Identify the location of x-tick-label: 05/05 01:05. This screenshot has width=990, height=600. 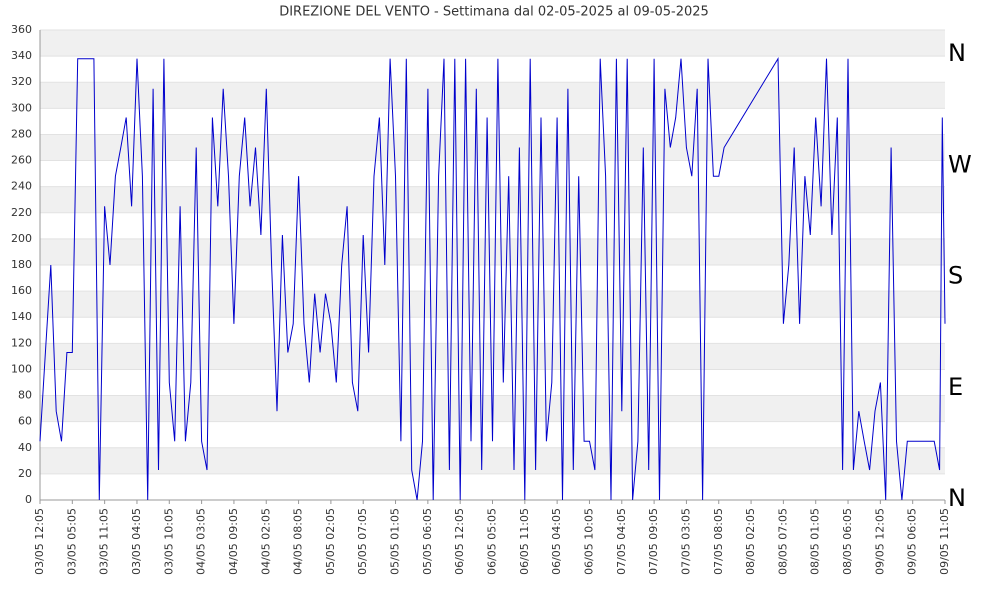
(395, 541).